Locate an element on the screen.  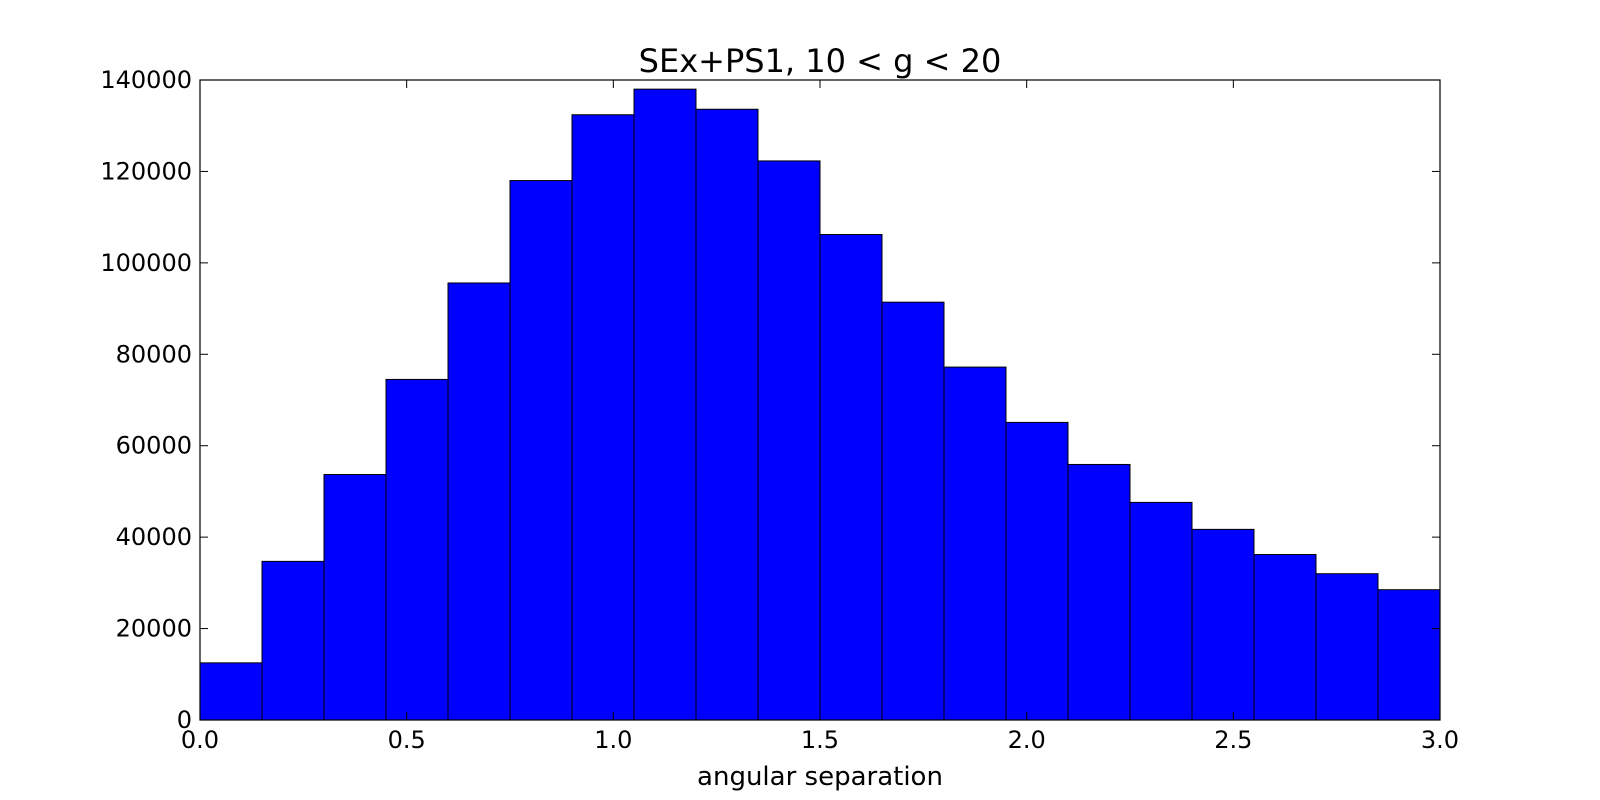
y-tick-label: 120000 is located at coordinates (146, 171).